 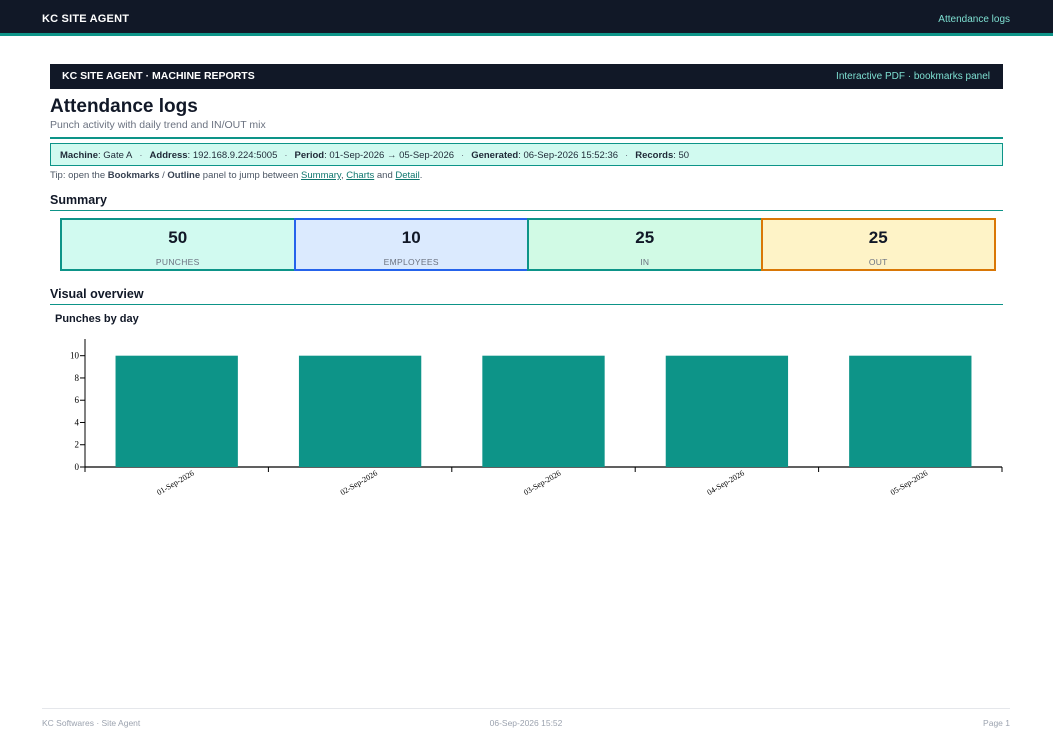 What do you see at coordinates (878, 262) in the screenshot?
I see `kpi-label: OUT` at bounding box center [878, 262].